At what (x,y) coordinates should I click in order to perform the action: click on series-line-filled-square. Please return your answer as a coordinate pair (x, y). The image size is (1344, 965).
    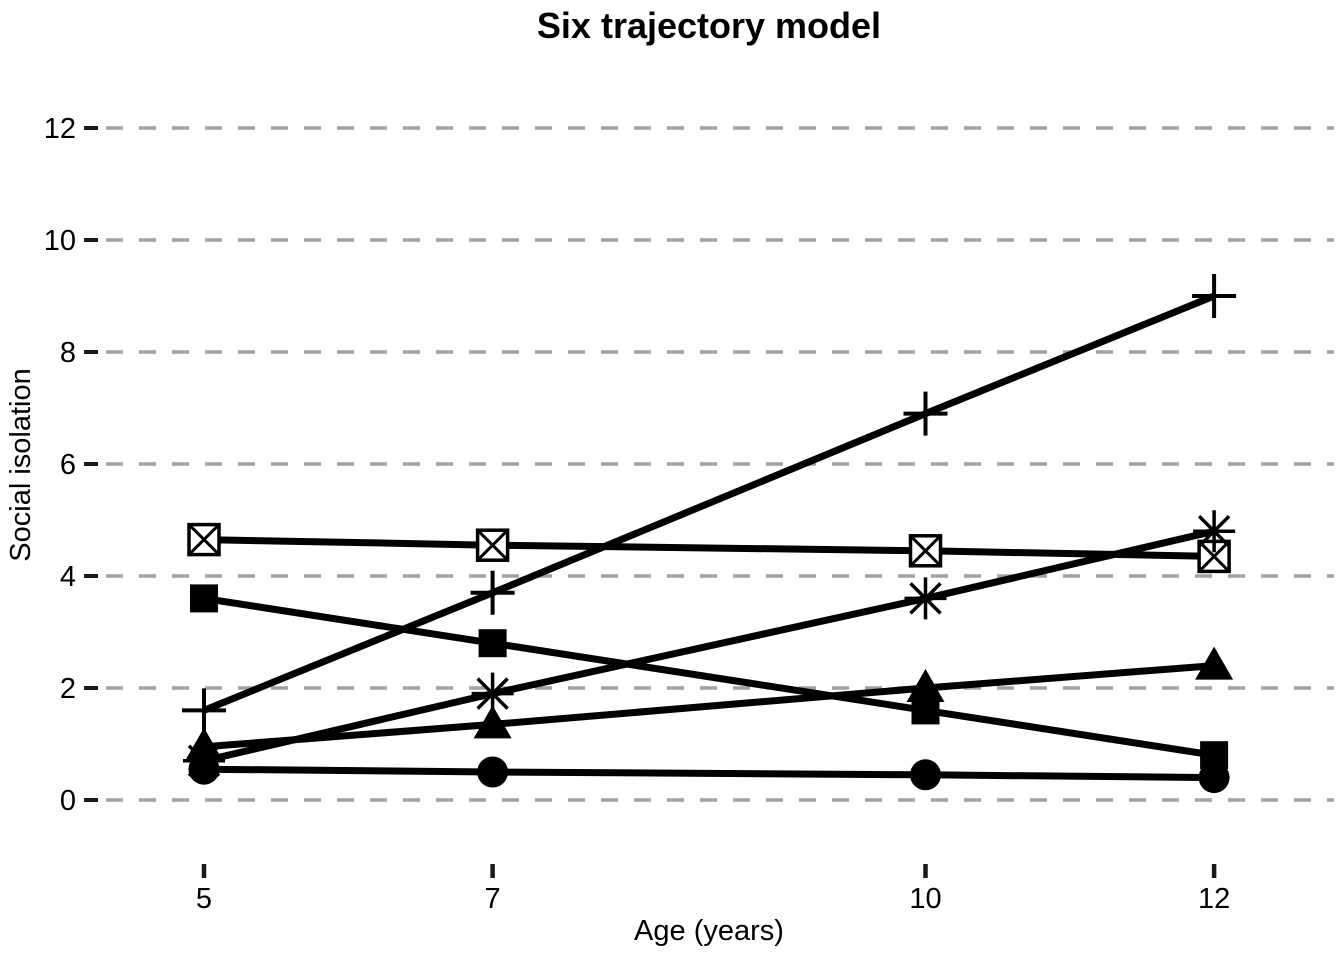
    Looking at the image, I should click on (709, 676).